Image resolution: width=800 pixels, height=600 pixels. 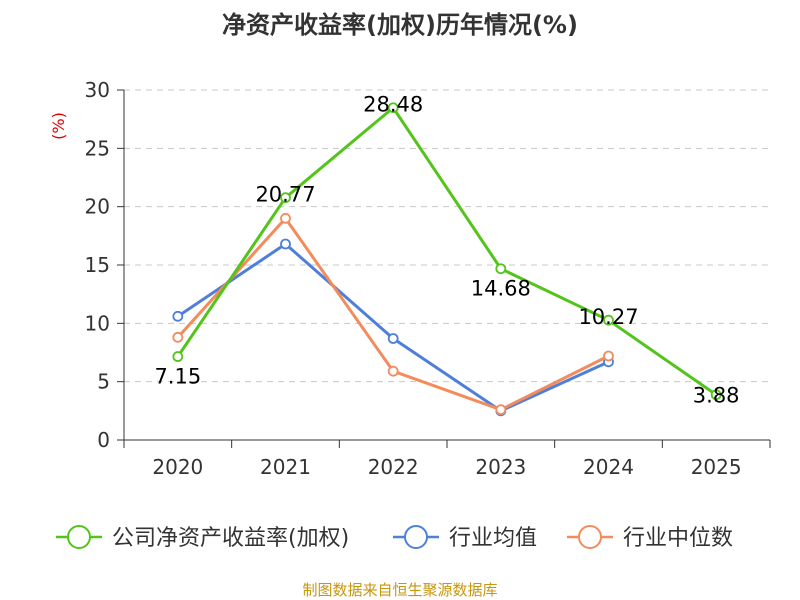 What do you see at coordinates (285, 244) in the screenshot?
I see `series-point-1-2021` at bounding box center [285, 244].